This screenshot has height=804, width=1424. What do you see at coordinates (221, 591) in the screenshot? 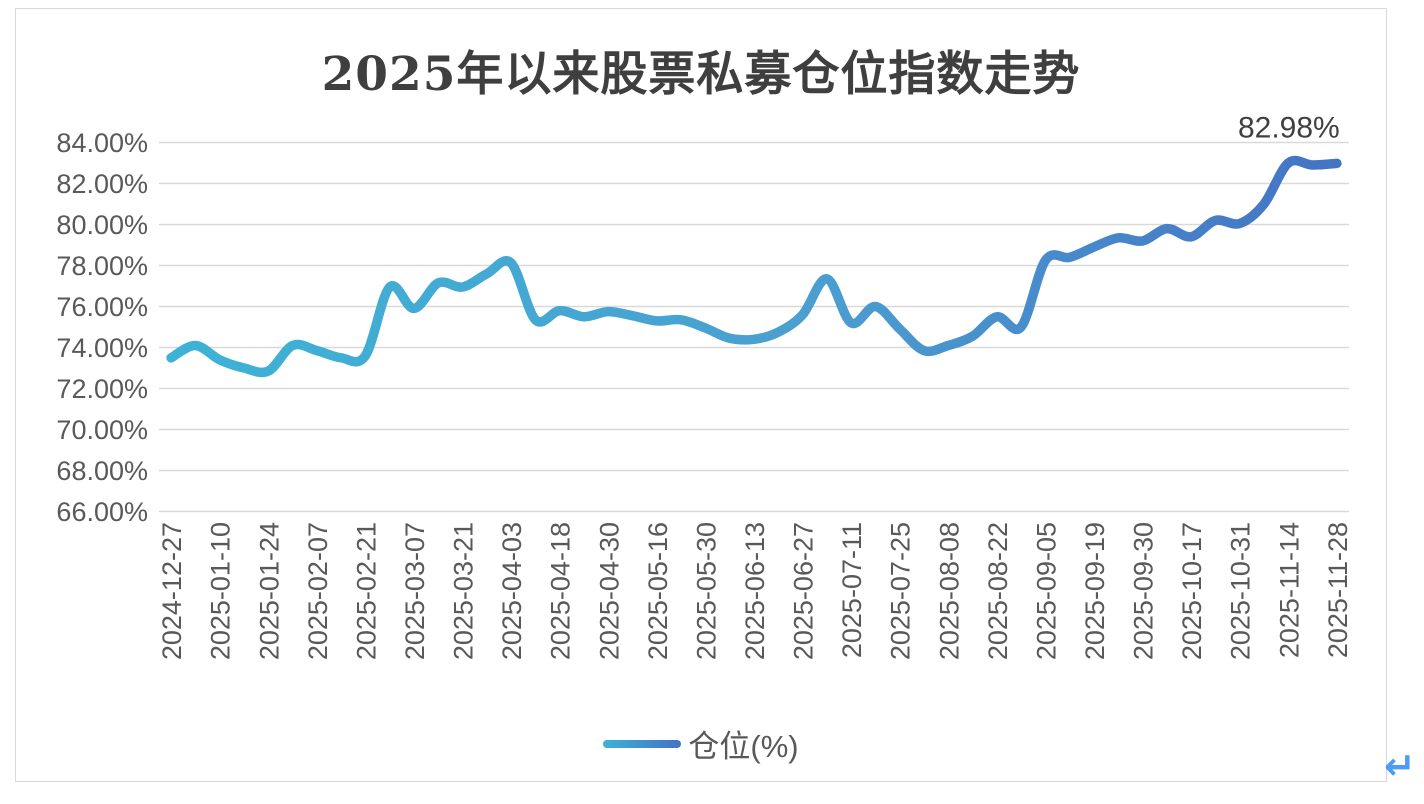
I see `x-axis-tick-label: 2025-01-10` at bounding box center [221, 591].